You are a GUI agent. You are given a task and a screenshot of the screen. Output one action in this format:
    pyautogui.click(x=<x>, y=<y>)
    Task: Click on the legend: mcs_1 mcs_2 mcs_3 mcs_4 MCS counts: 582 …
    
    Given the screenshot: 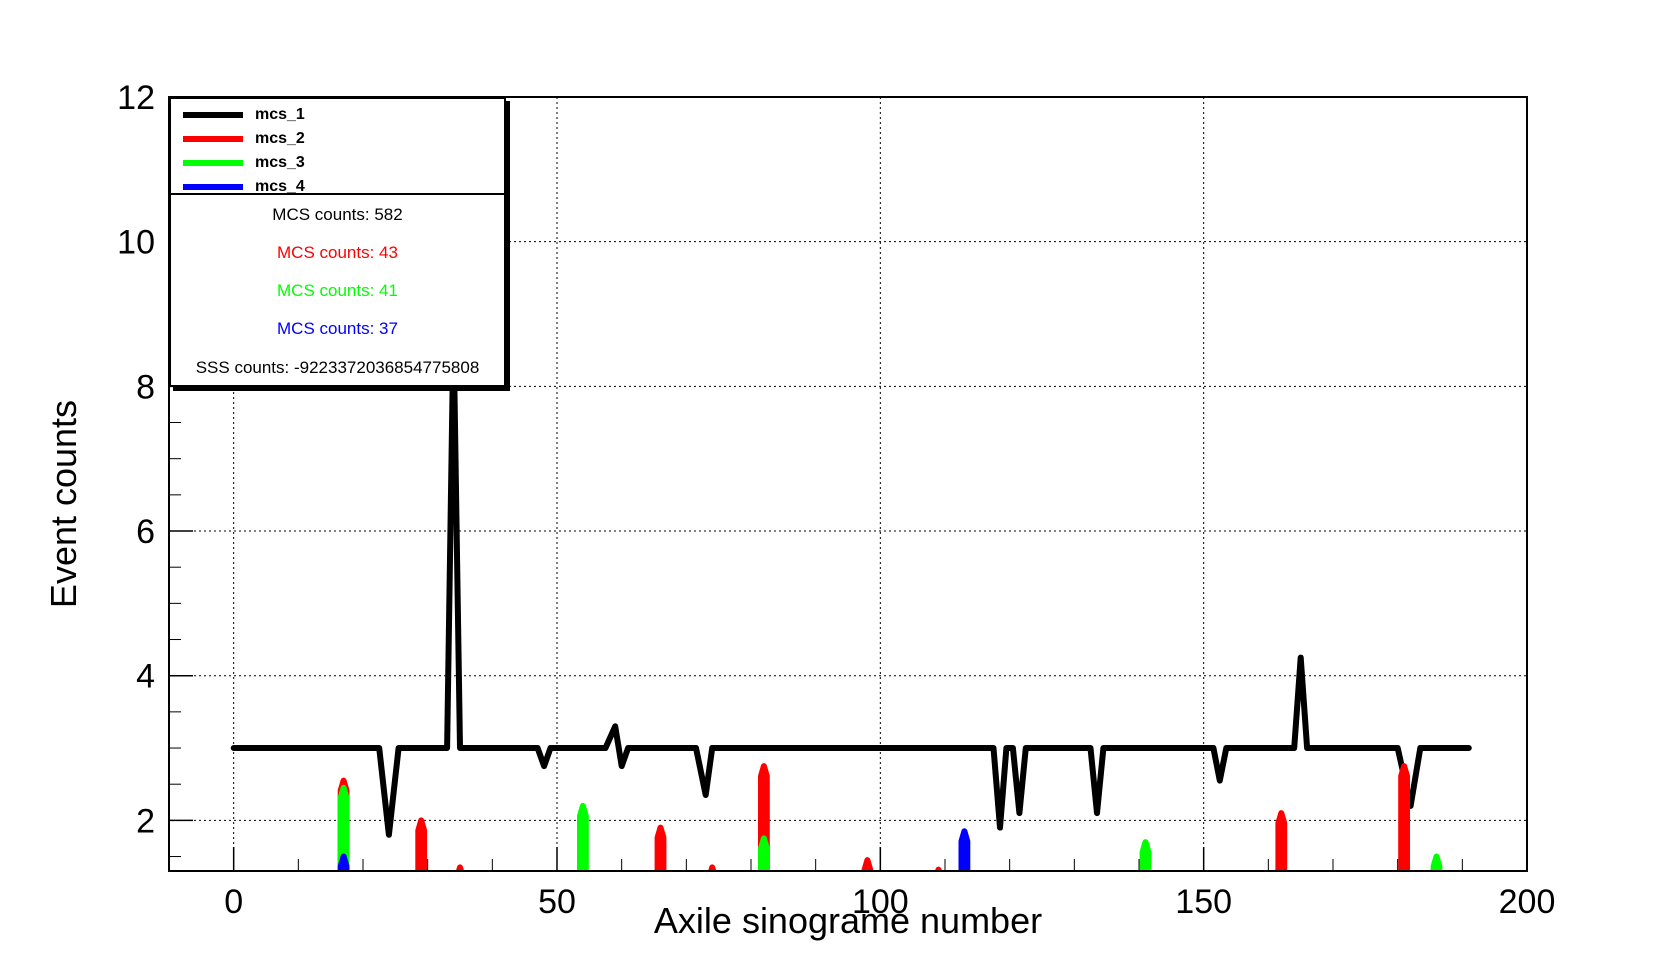 What is the action you would take?
    pyautogui.click(x=337, y=242)
    